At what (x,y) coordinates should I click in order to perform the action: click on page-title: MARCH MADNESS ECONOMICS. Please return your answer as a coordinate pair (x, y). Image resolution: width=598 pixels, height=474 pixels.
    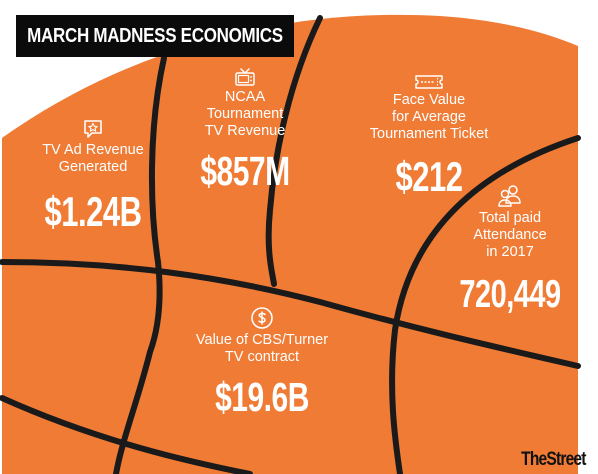
    Looking at the image, I should click on (155, 35).